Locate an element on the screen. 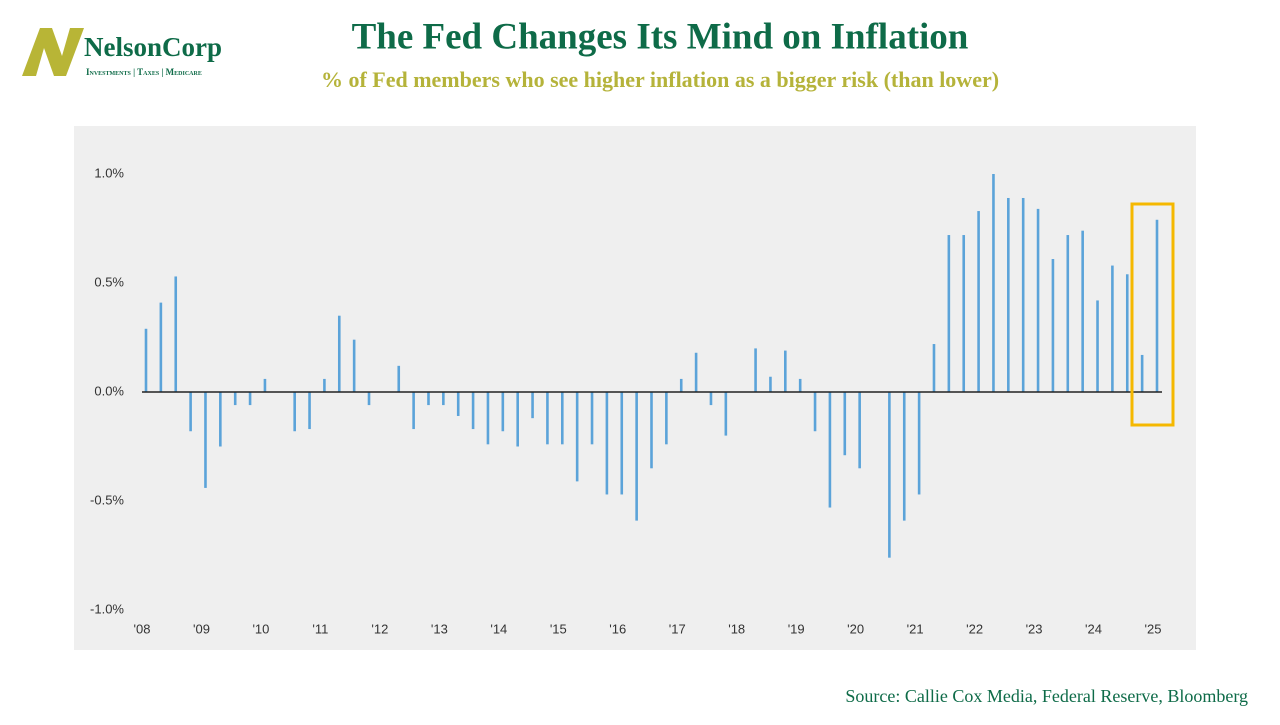  x-tick-label: '14 is located at coordinates (498, 628).